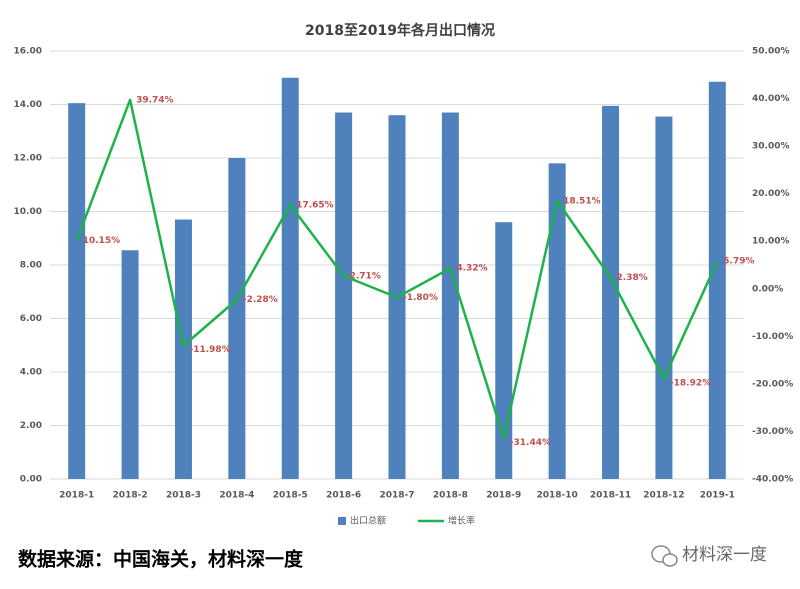 Image resolution: width=800 pixels, height=589 pixels. Describe the element at coordinates (31, 480) in the screenshot. I see `y-tick-label: 0.00` at that location.